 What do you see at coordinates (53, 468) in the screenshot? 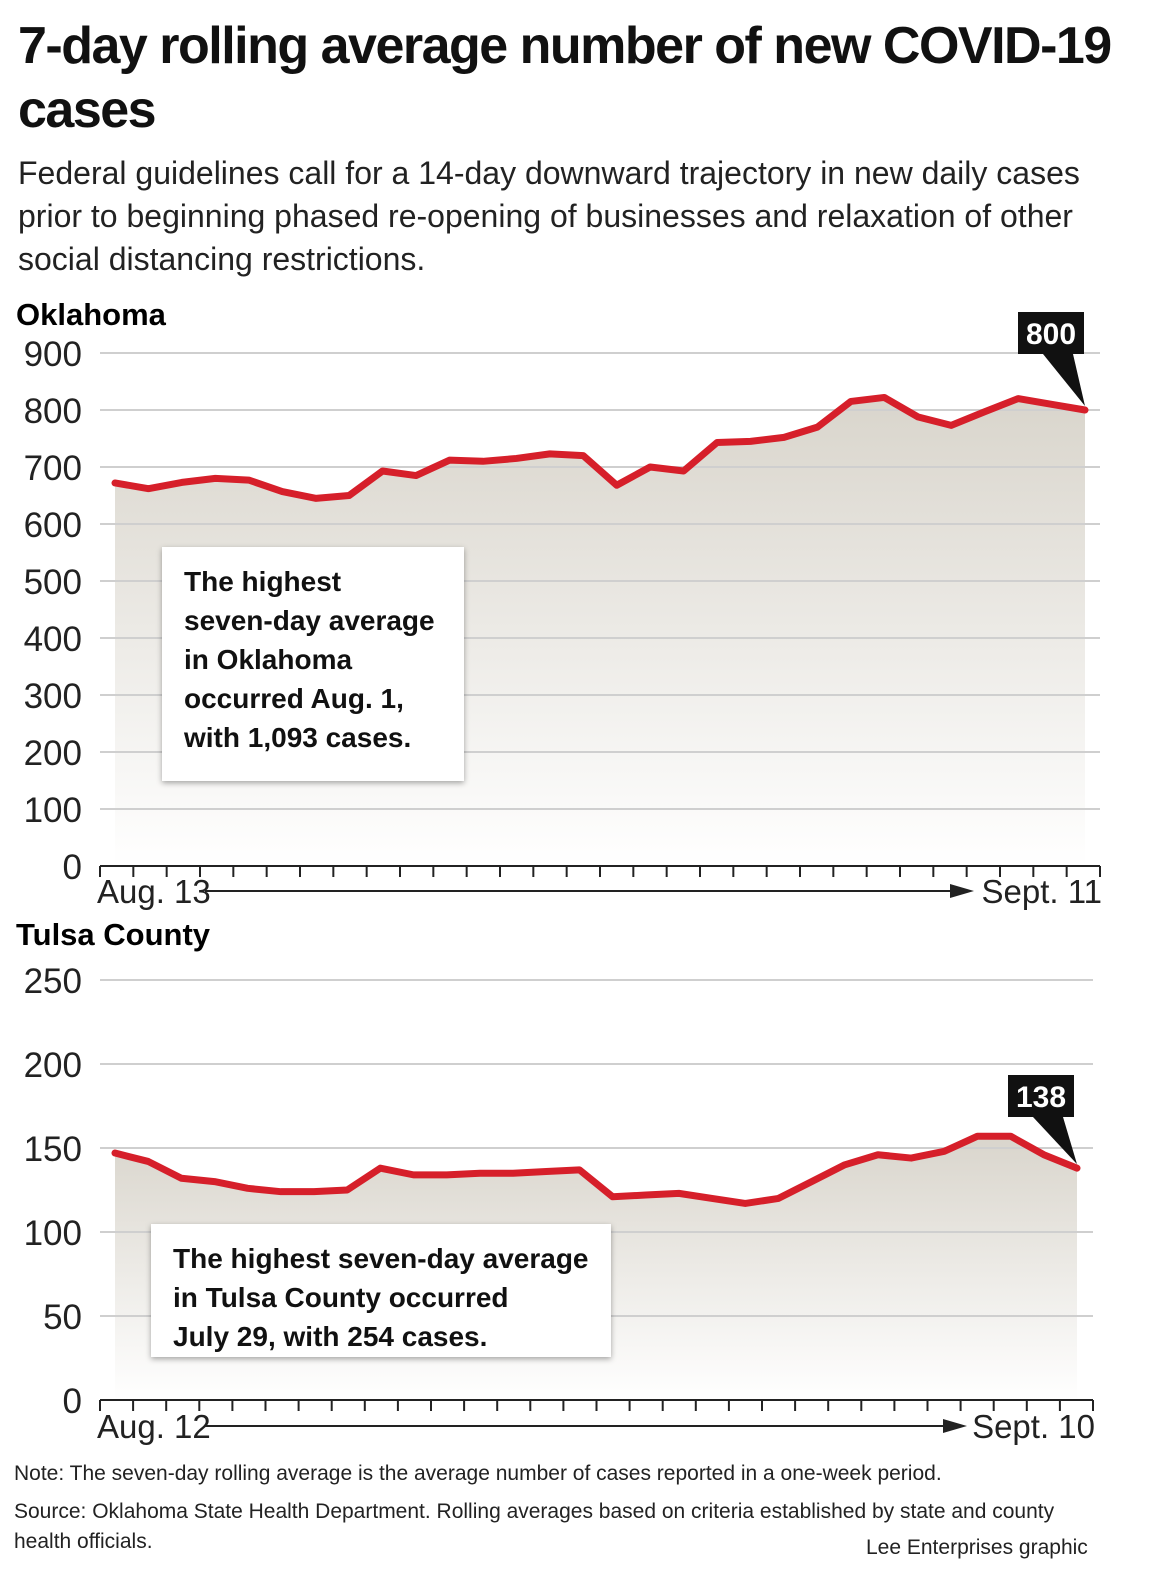
I see `y-tick-label: 700` at bounding box center [53, 468].